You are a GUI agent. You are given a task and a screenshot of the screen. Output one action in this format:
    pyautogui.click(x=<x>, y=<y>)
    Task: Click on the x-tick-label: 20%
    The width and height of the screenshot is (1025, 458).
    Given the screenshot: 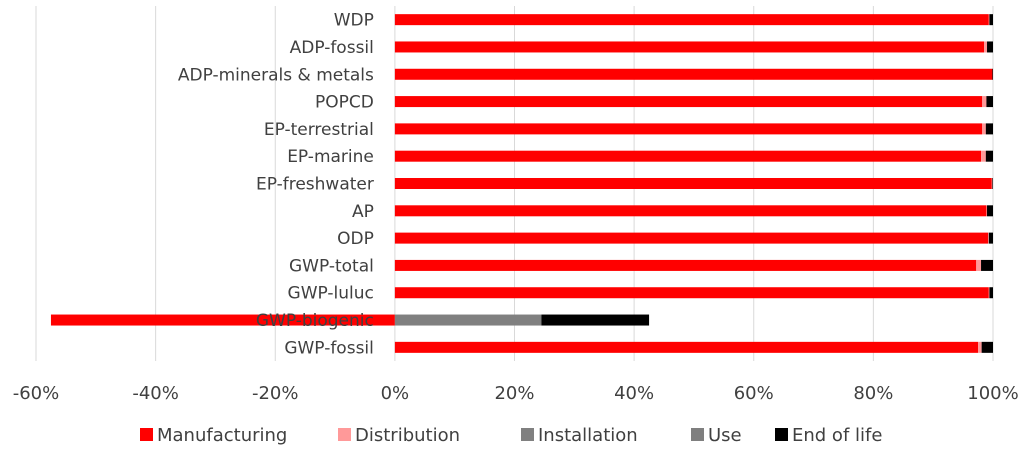 What is the action you would take?
    pyautogui.click(x=514, y=393)
    